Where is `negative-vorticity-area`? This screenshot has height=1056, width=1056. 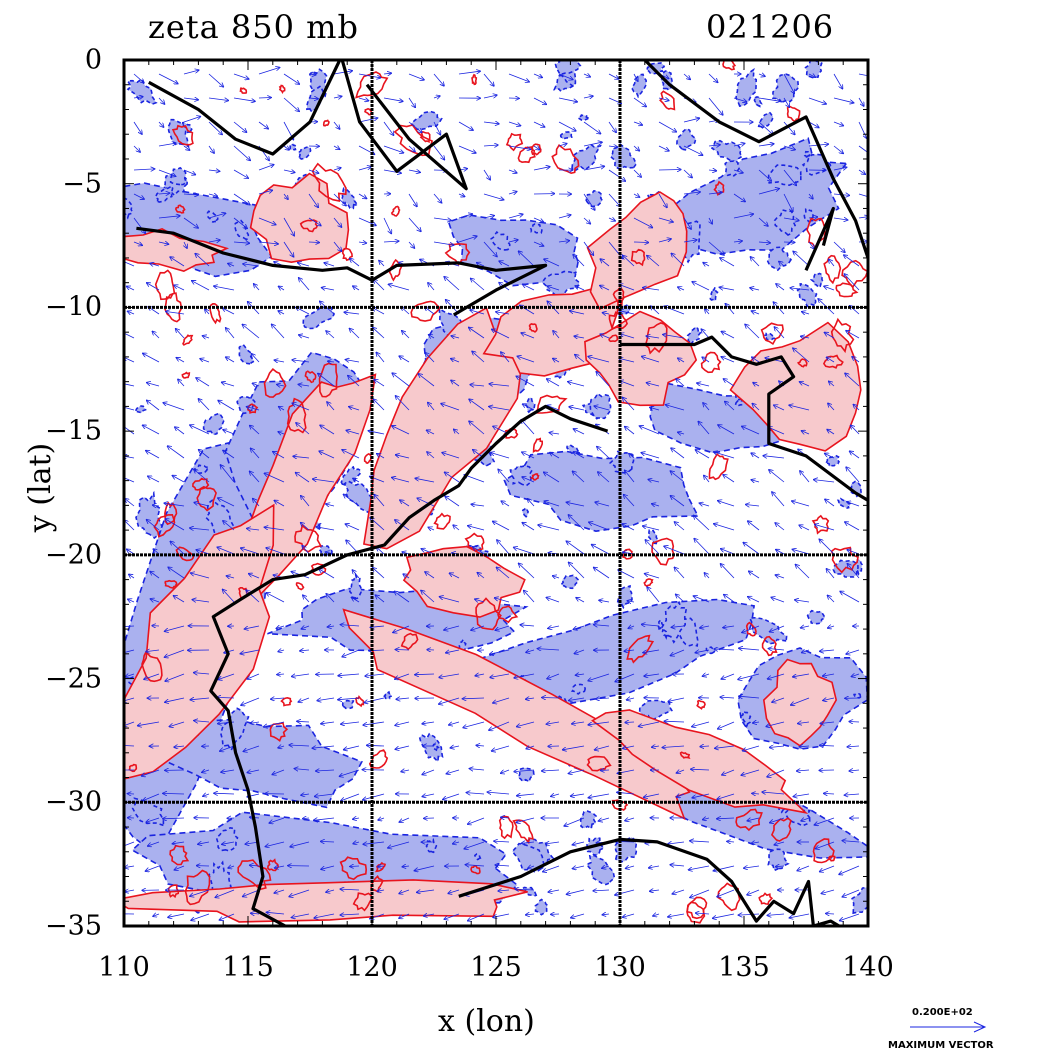 negative-vorticity-area is located at coordinates (601, 491).